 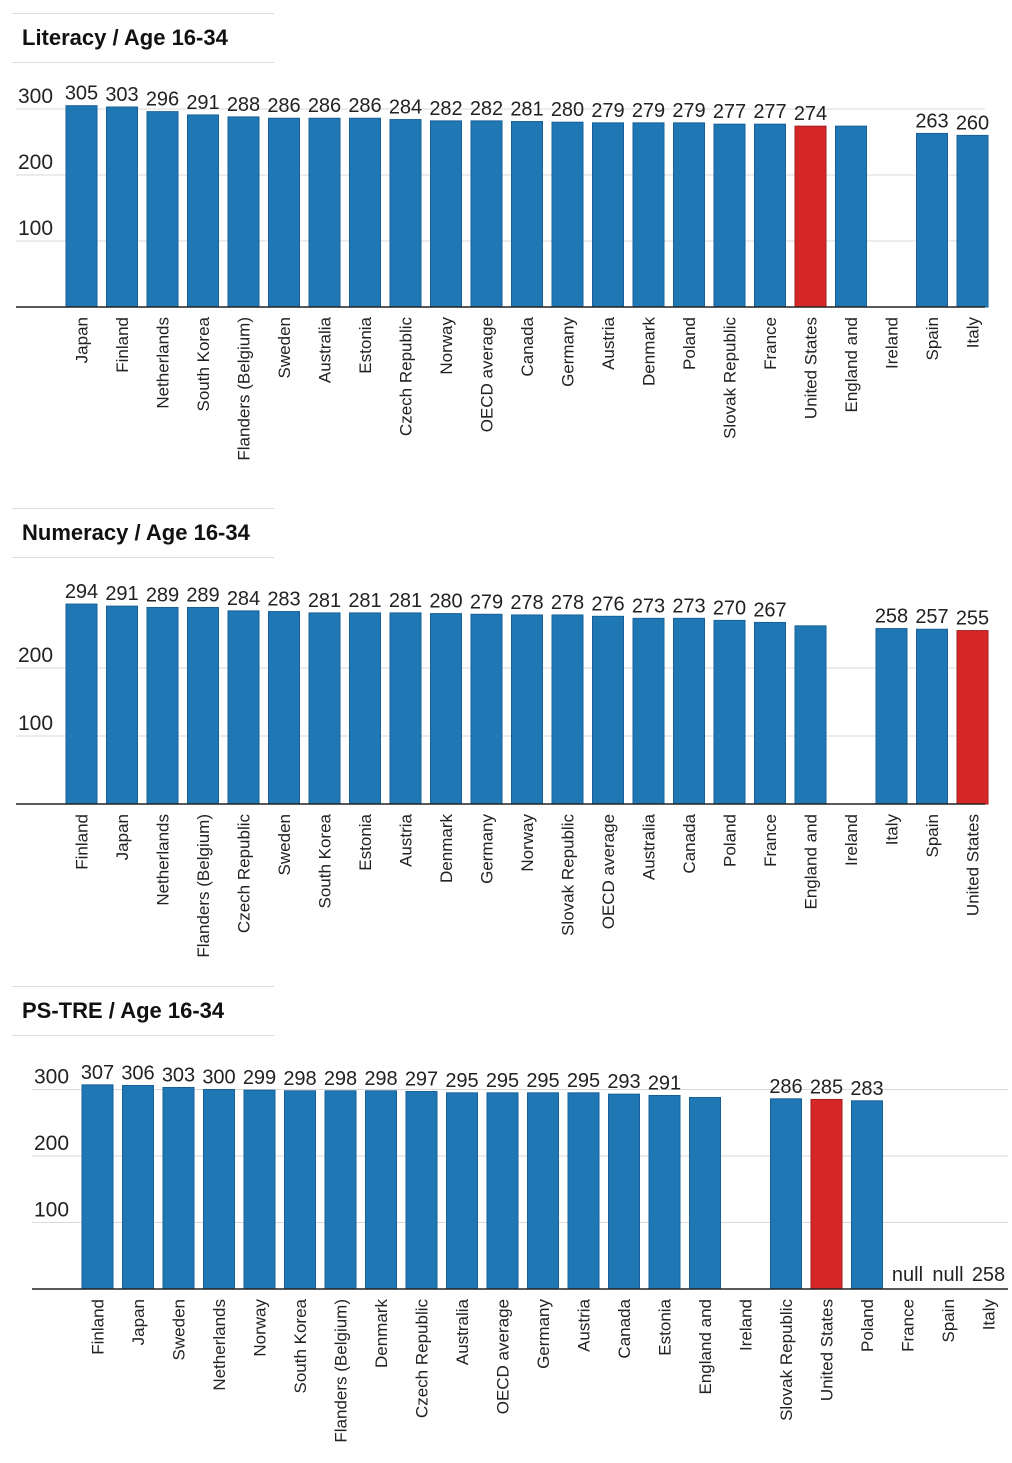 What do you see at coordinates (947, 1275) in the screenshot?
I see `data-label-spain: null` at bounding box center [947, 1275].